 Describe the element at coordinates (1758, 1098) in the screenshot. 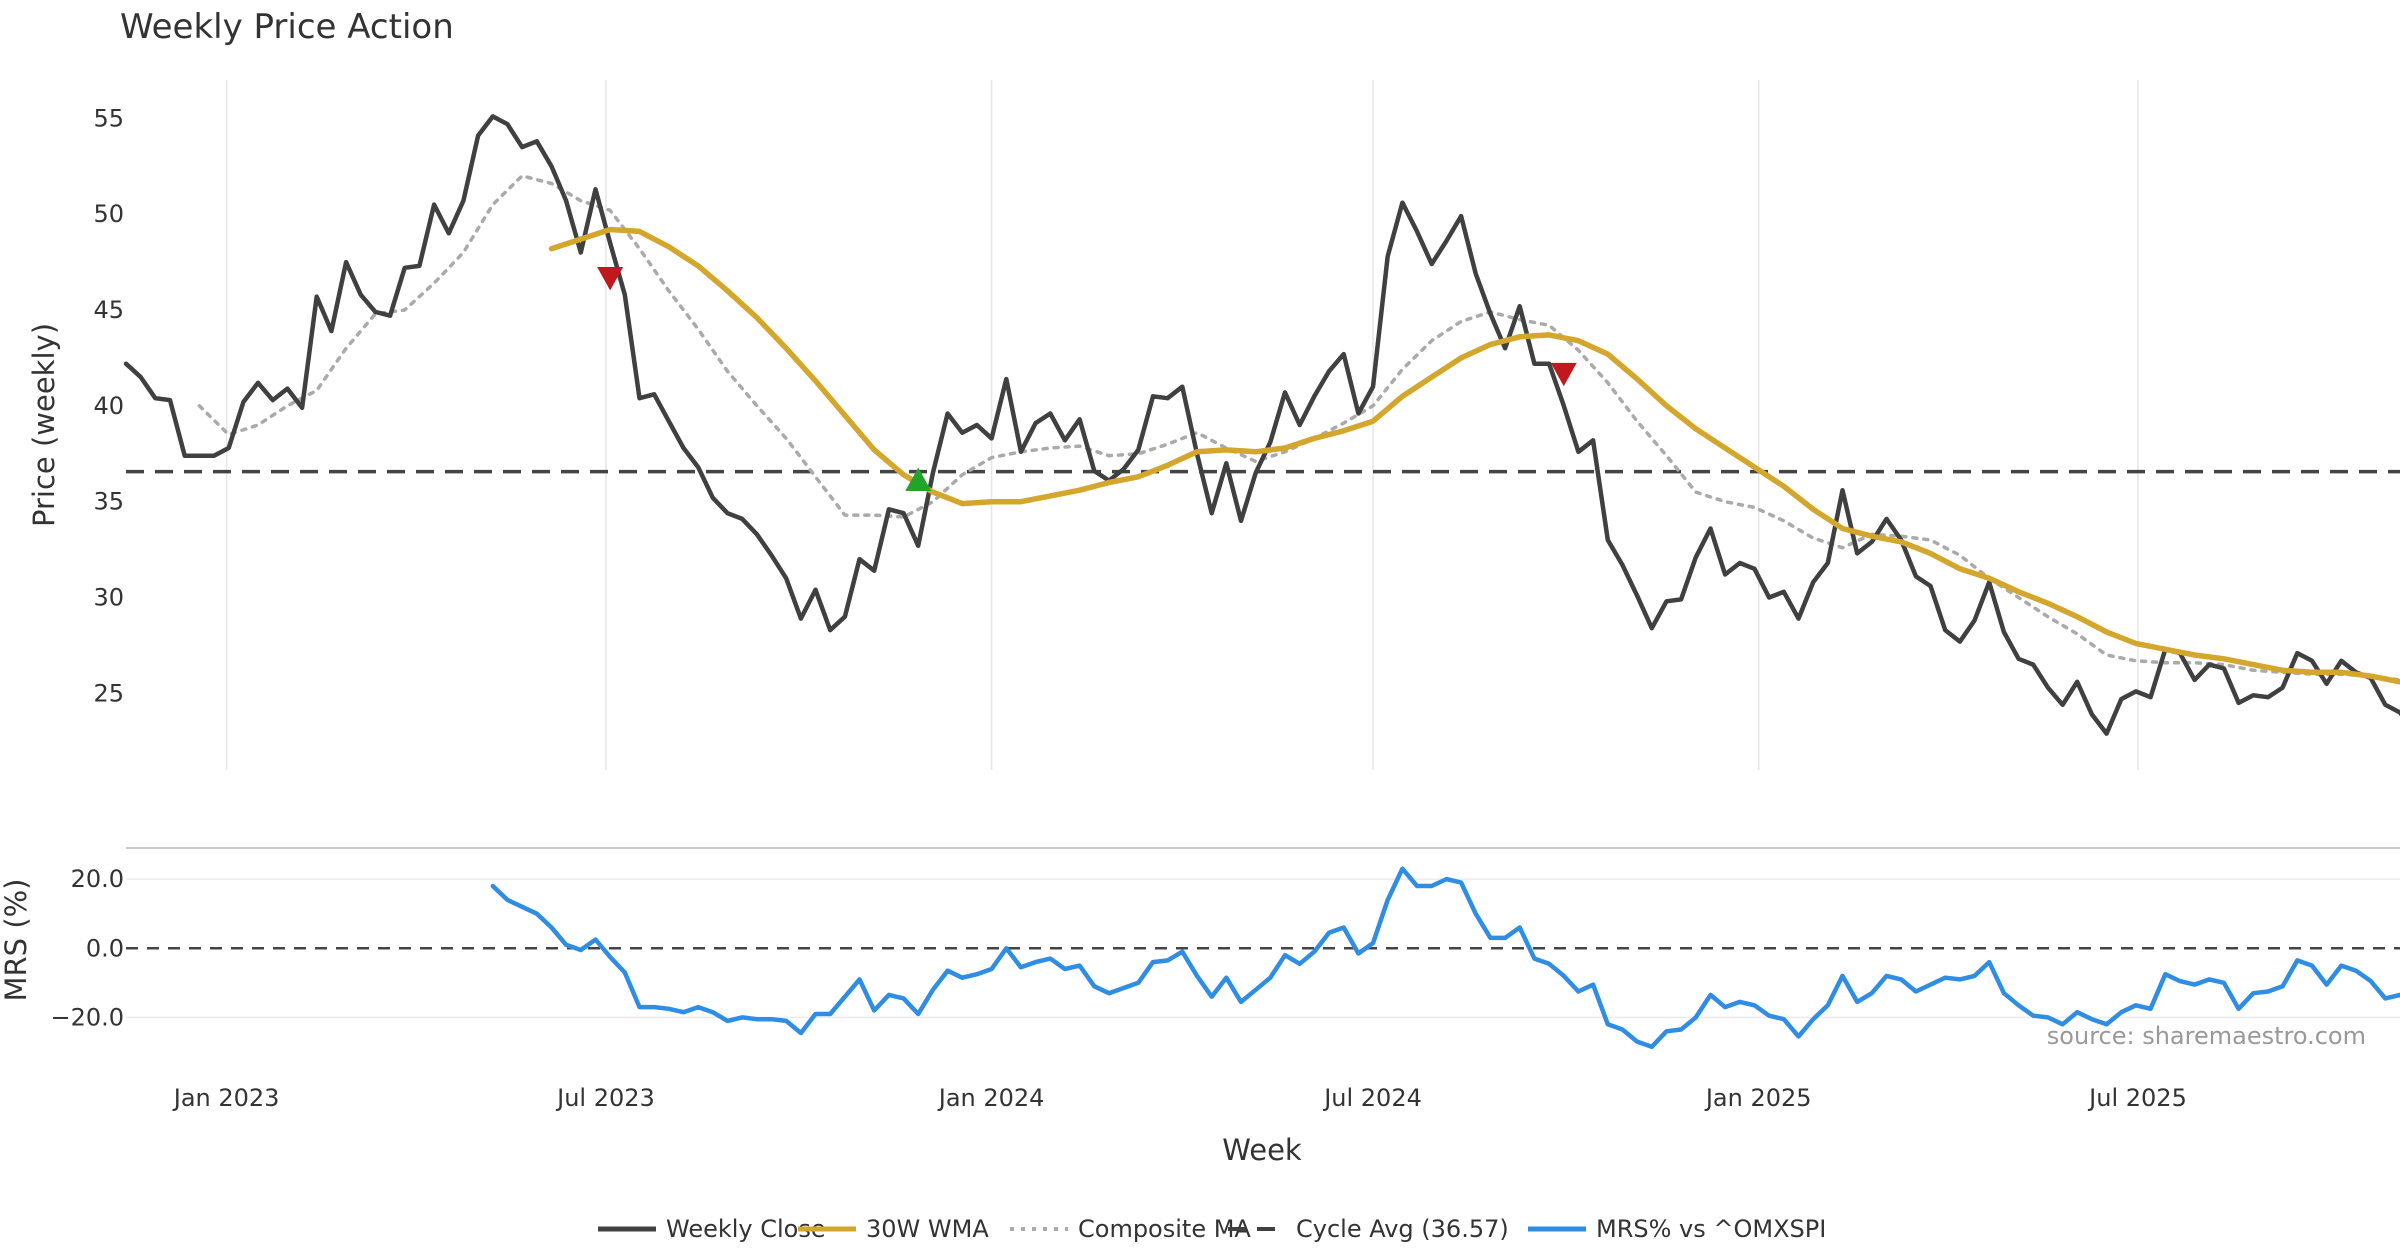

I see `x-tick-label: Jan 2025` at that location.